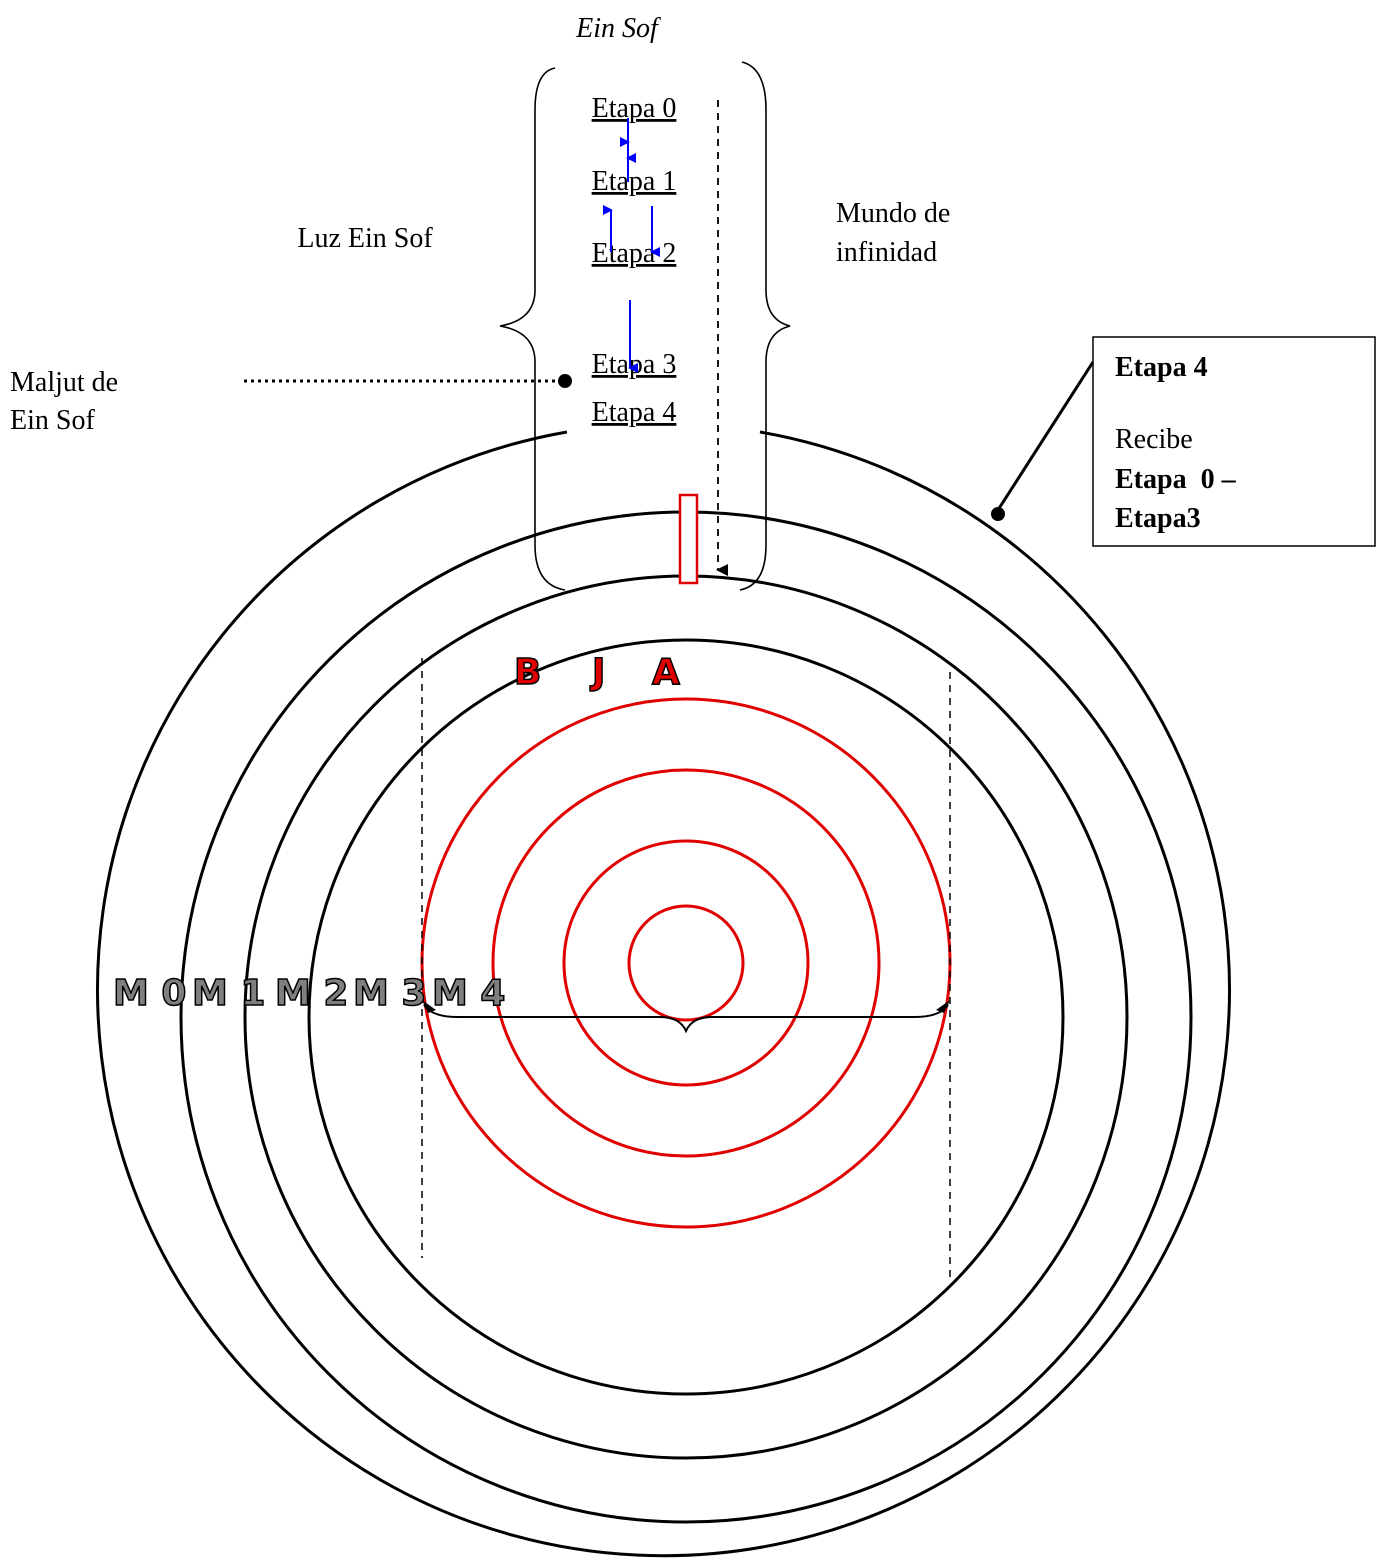 This screenshot has width=1384, height=1559. I want to click on letter-a: A, so click(666, 672).